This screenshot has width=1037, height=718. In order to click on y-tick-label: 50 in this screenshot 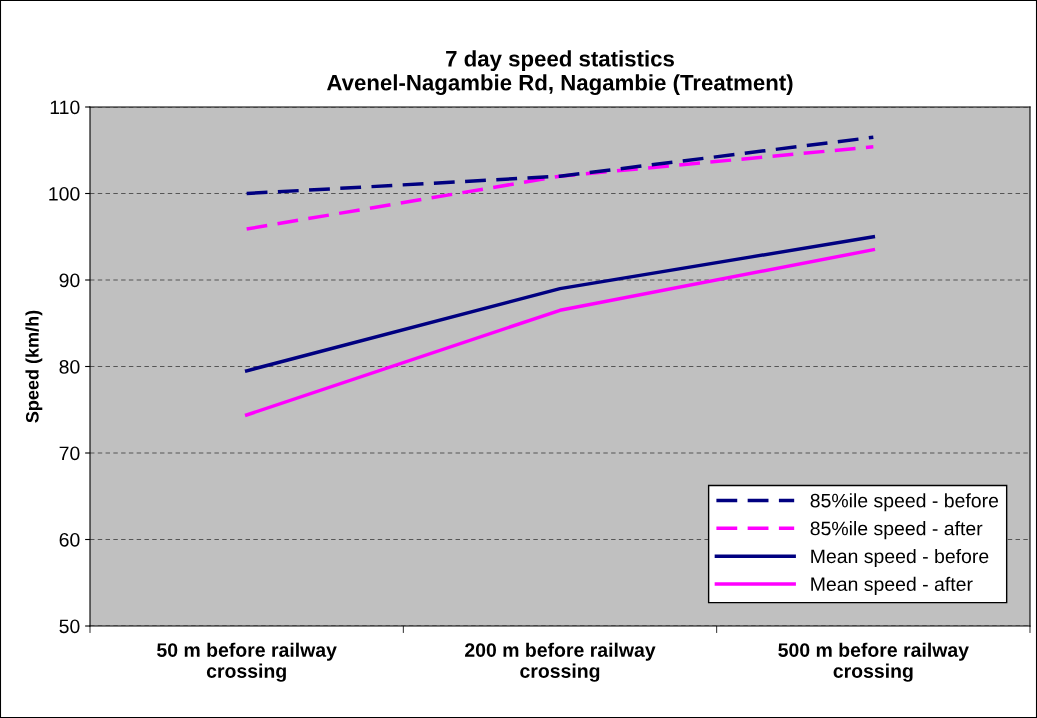, I will do `click(69, 626)`.